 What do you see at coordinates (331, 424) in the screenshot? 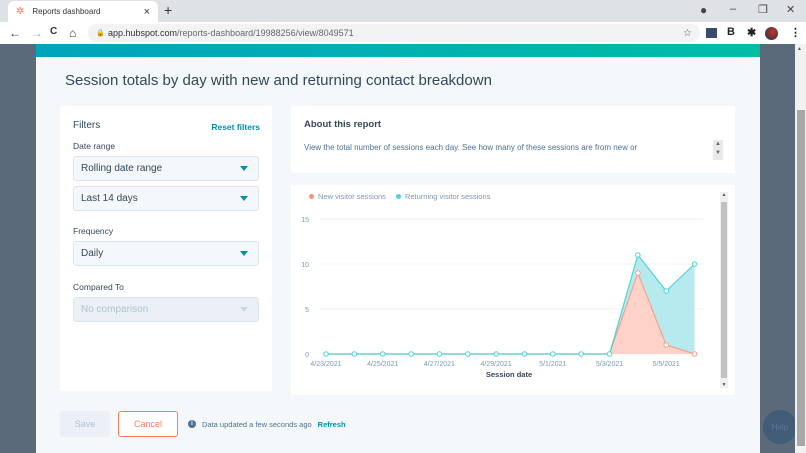
I see `refresh-link: Refresh` at bounding box center [331, 424].